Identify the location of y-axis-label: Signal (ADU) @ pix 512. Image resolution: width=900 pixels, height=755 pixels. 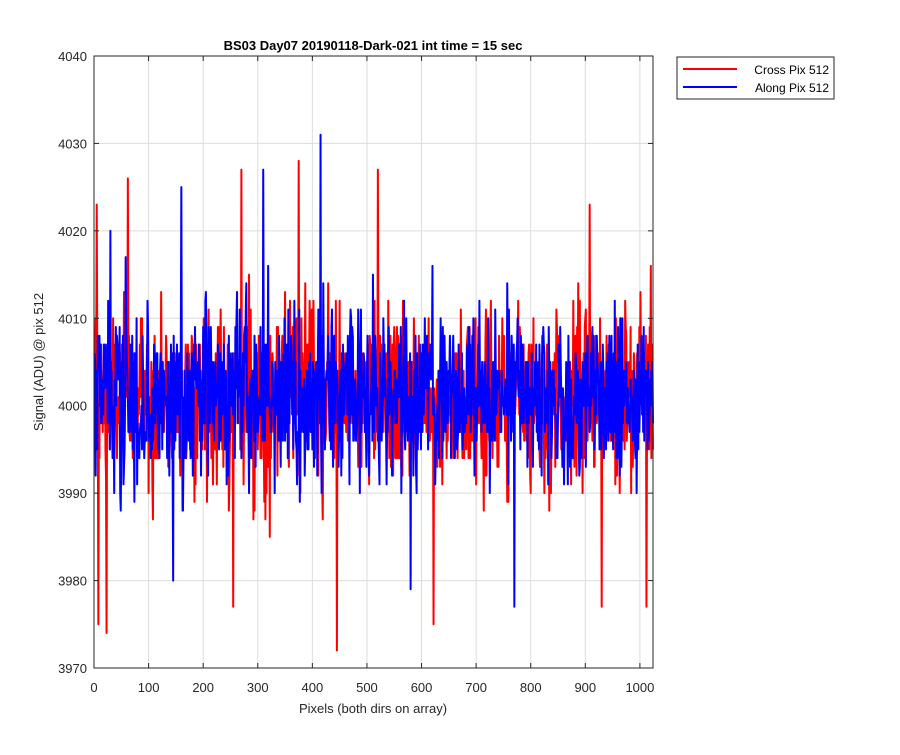
(38, 362).